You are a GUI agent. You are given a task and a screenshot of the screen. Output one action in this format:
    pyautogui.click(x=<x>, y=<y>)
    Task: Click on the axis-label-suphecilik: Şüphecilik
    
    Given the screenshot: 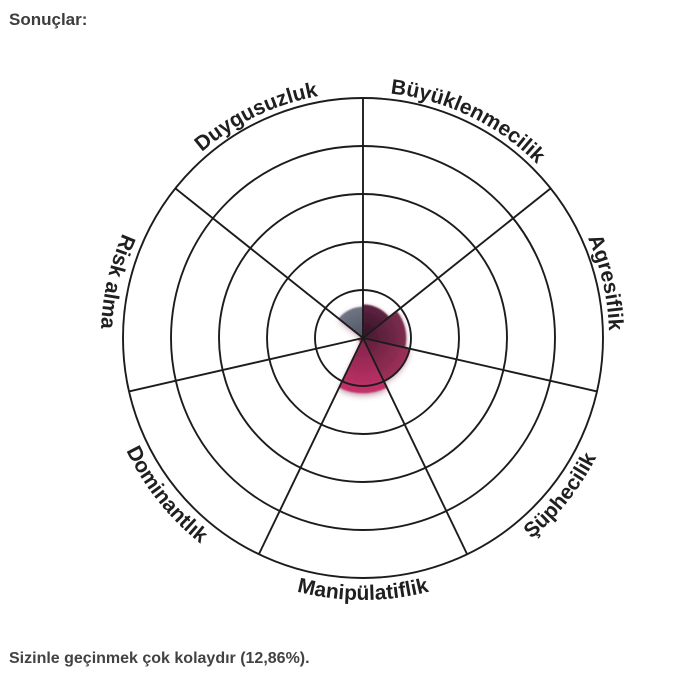 What is the action you would take?
    pyautogui.click(x=560, y=495)
    